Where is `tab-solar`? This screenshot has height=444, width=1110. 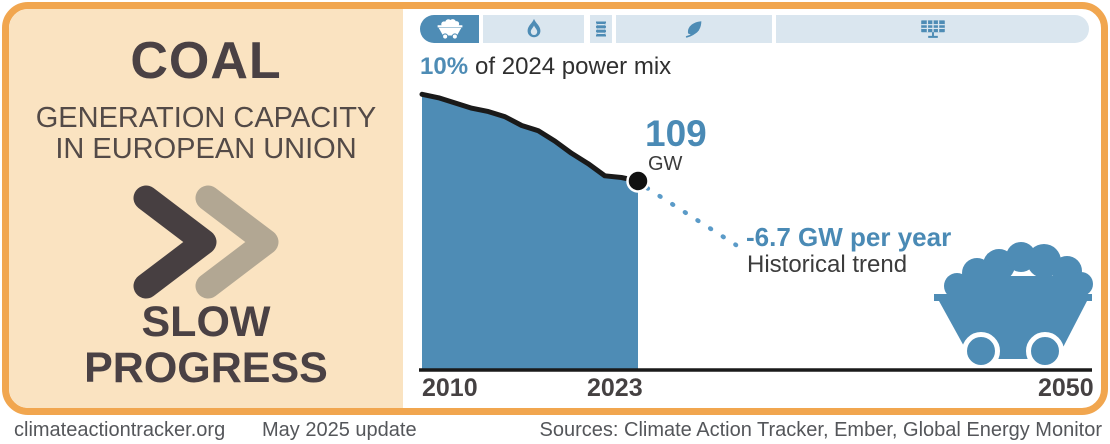
tab-solar is located at coordinates (932, 29).